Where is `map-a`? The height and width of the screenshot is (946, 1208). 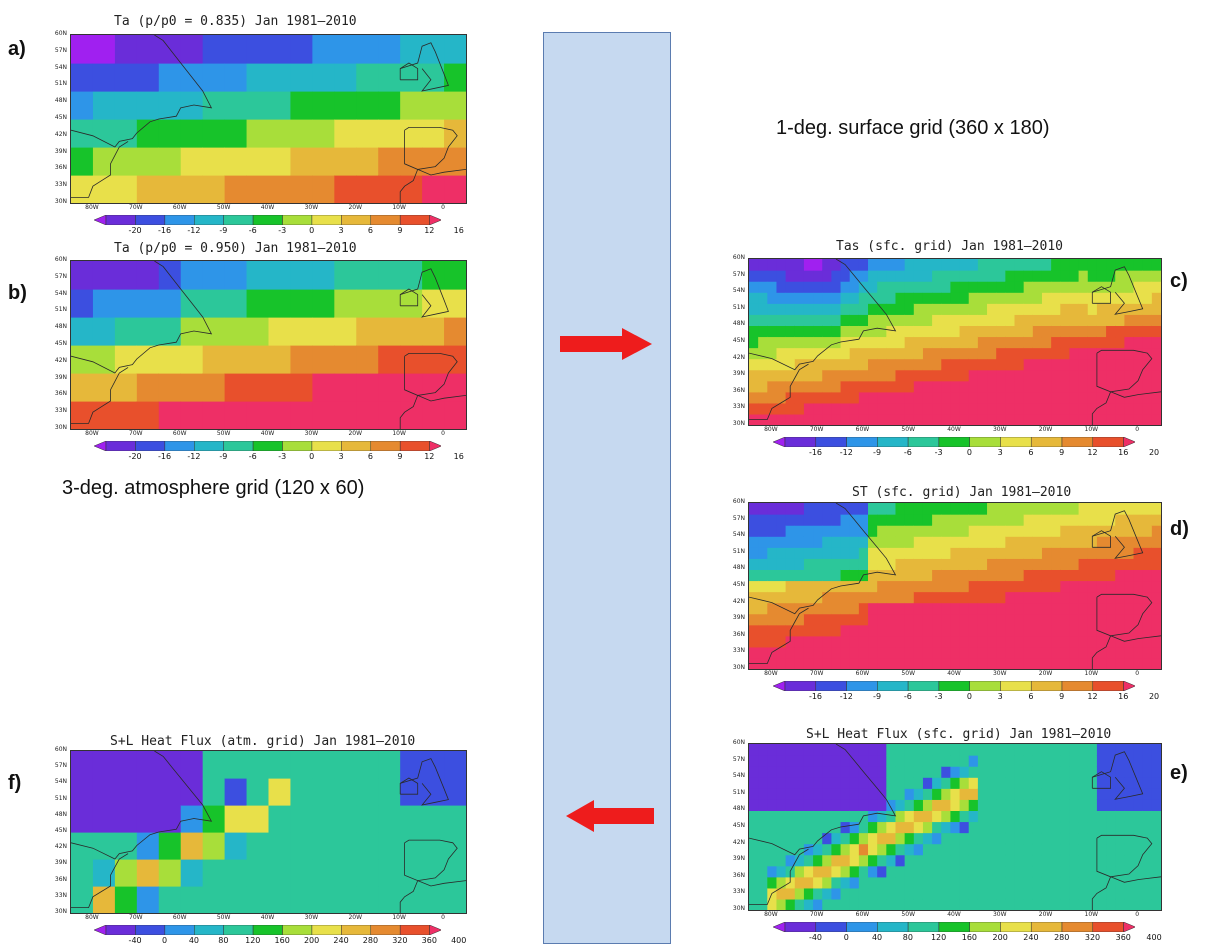 map-a is located at coordinates (268, 119).